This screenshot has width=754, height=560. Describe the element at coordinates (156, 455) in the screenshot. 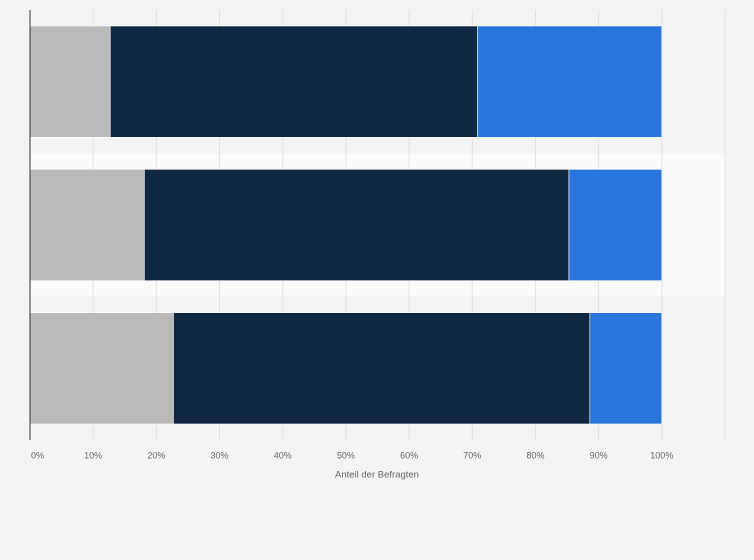

I see `x-tick-label: 20%` at that location.